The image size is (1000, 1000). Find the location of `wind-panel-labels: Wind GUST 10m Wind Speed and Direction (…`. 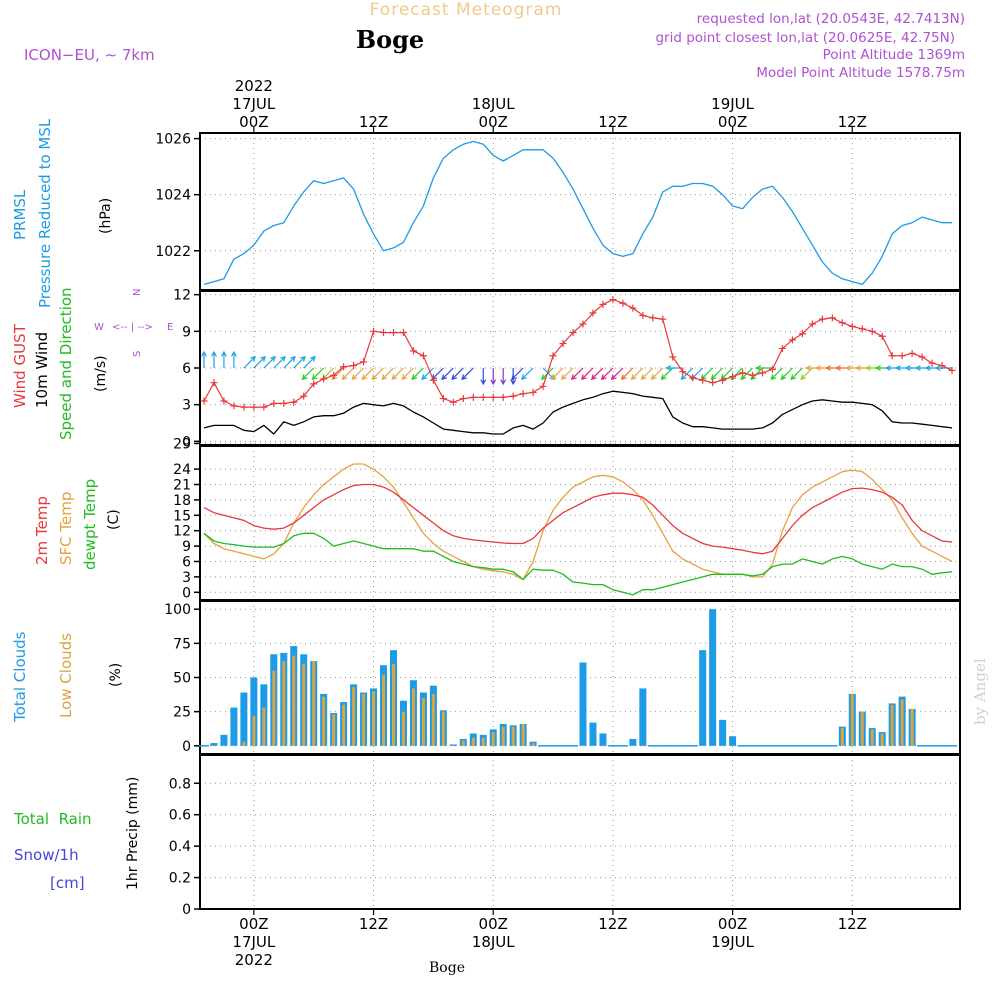

wind-panel-labels: Wind GUST 10m Wind Speed and Direction (… is located at coordinates (92, 363).